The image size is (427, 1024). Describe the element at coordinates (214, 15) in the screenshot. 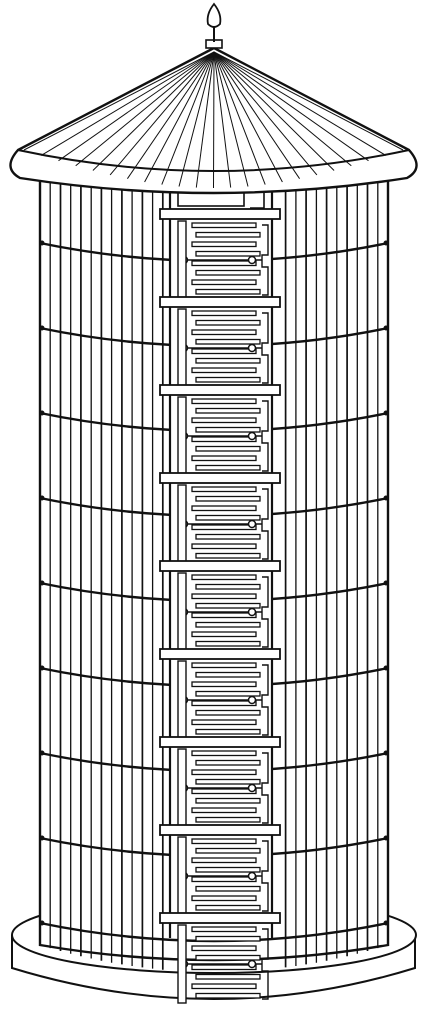

I see `finial-knob` at that location.